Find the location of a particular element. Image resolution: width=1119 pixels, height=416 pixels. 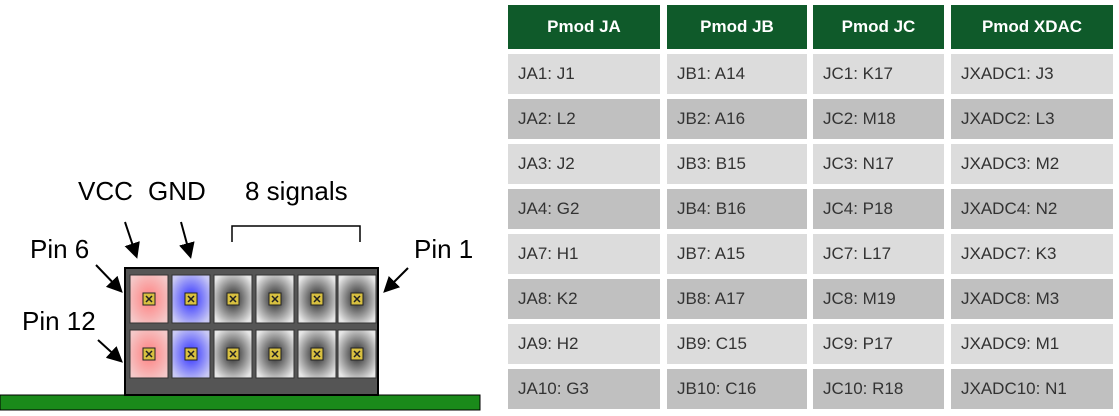

label: Pin 6 is located at coordinates (59, 249).